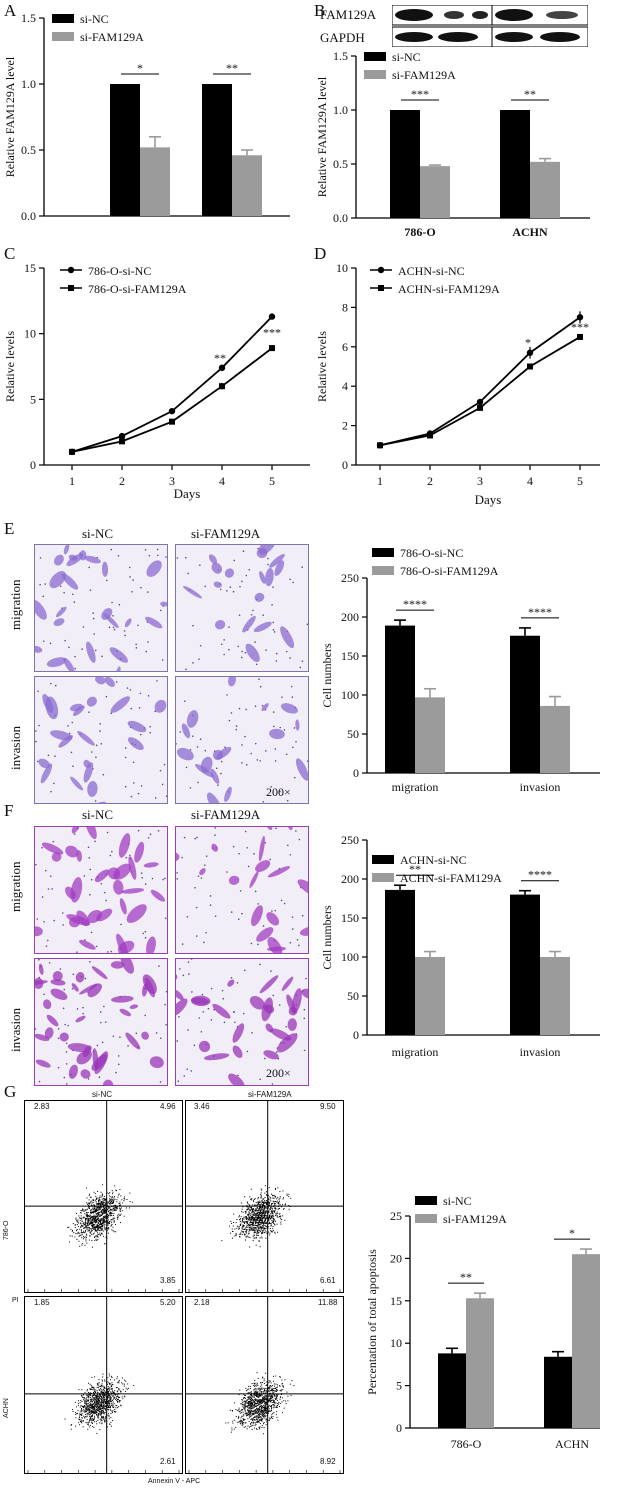 The image size is (633, 1490). What do you see at coordinates (345, 386) in the screenshot?
I see `y-tick-label-d-2: 4` at bounding box center [345, 386].